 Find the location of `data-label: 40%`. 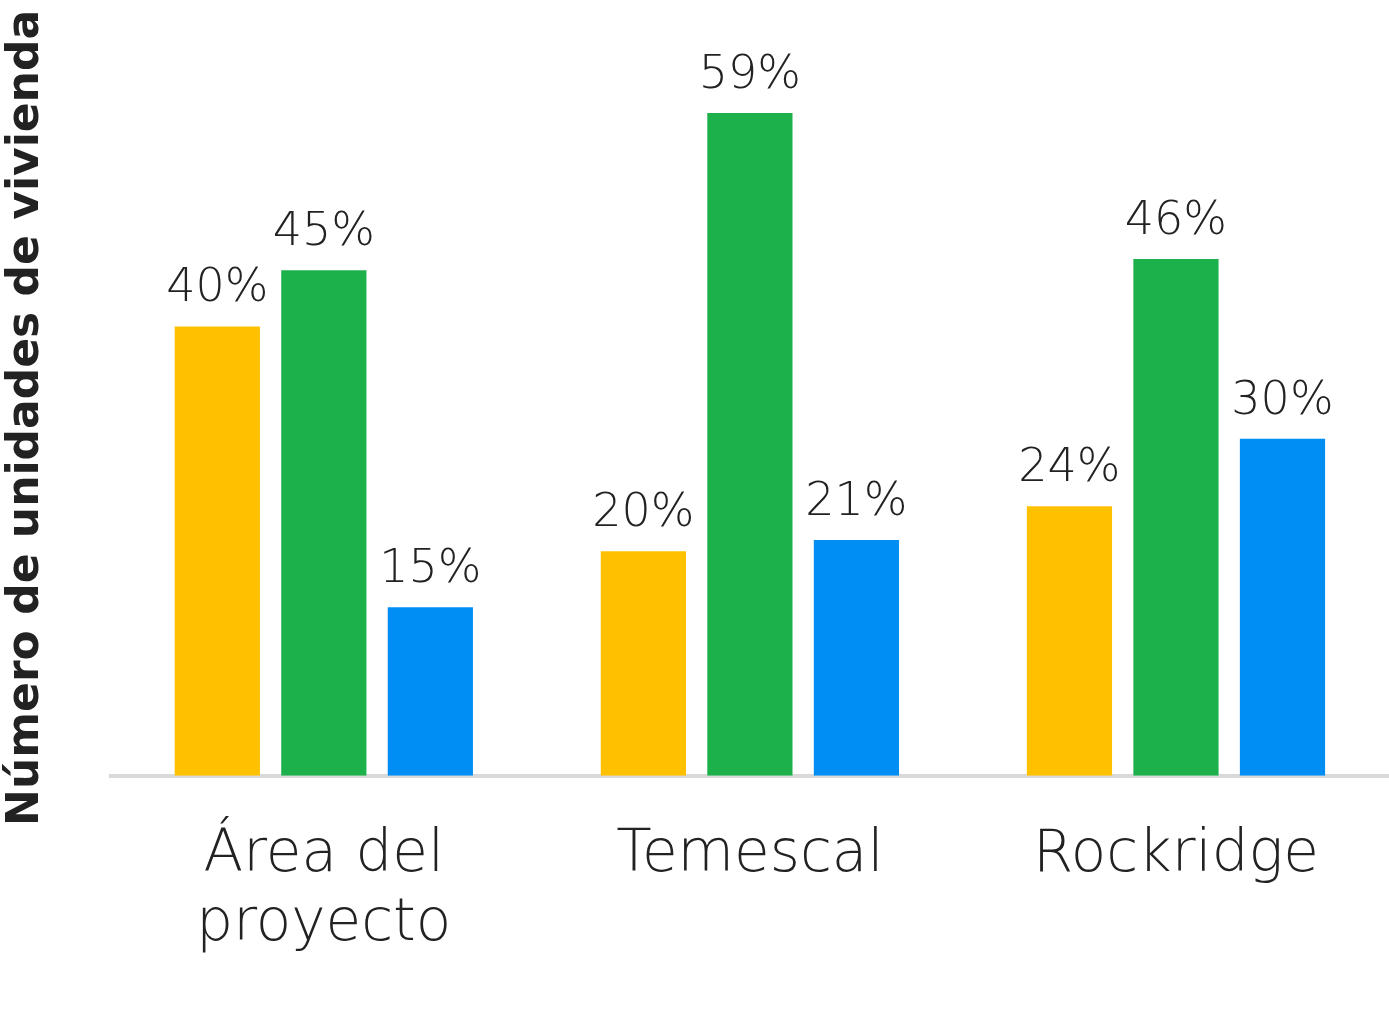

data-label: 40% is located at coordinates (217, 285).